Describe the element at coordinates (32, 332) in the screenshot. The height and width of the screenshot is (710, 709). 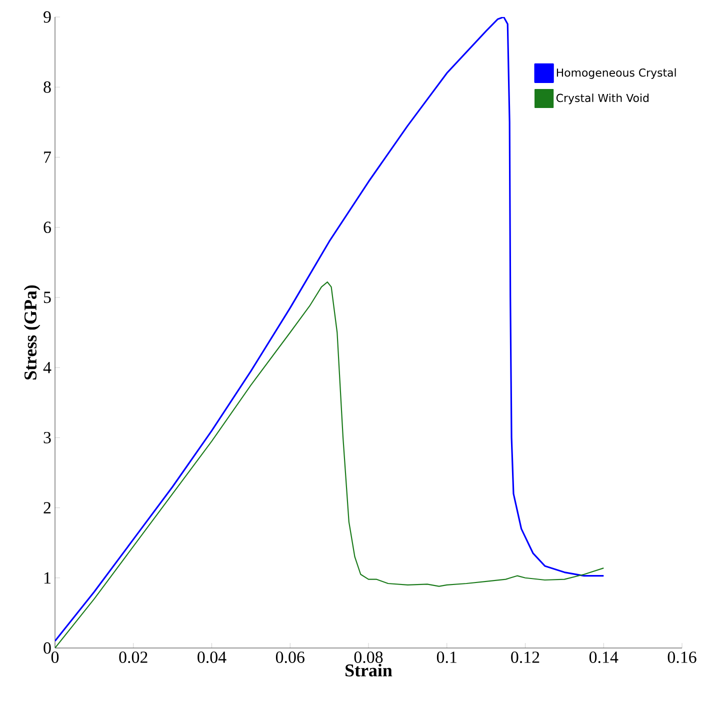
I see `y-axis-title: Stress (GPa)` at that location.